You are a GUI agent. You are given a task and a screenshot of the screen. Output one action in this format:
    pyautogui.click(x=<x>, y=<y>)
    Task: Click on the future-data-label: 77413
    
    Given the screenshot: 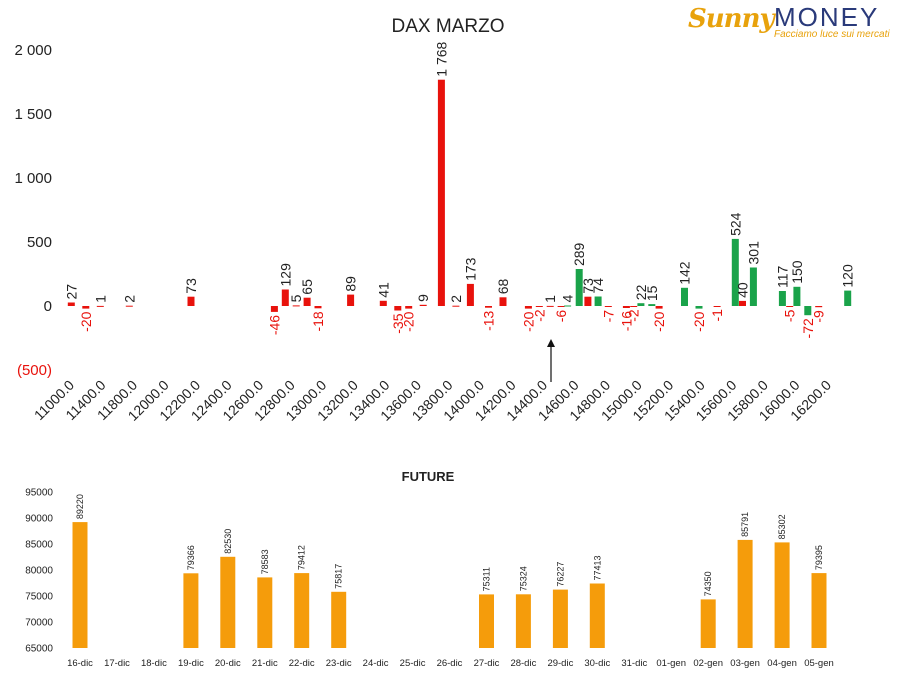 What is the action you would take?
    pyautogui.click(x=597, y=567)
    